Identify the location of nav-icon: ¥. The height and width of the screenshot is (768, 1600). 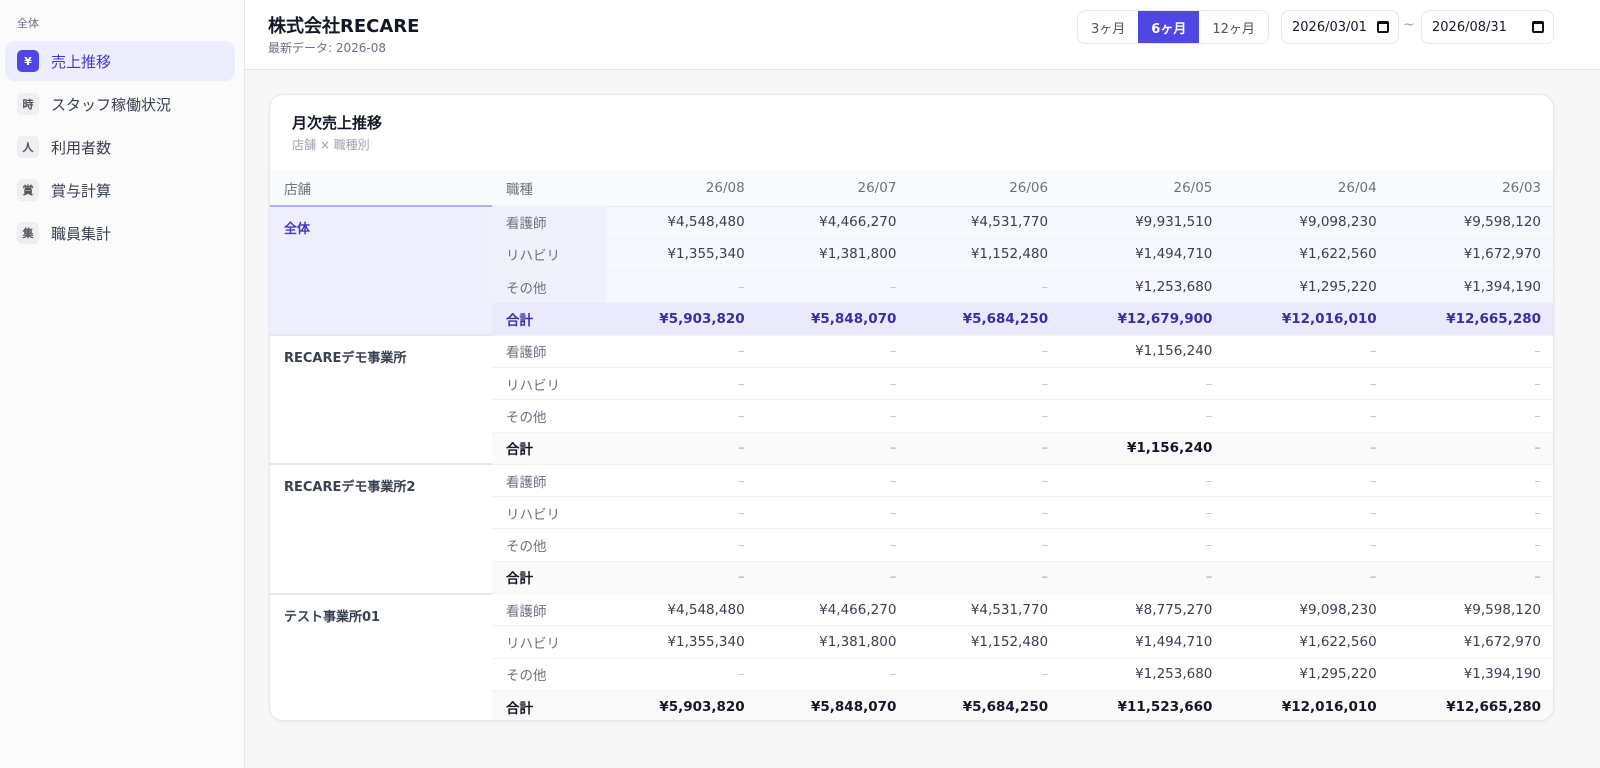
(28, 61).